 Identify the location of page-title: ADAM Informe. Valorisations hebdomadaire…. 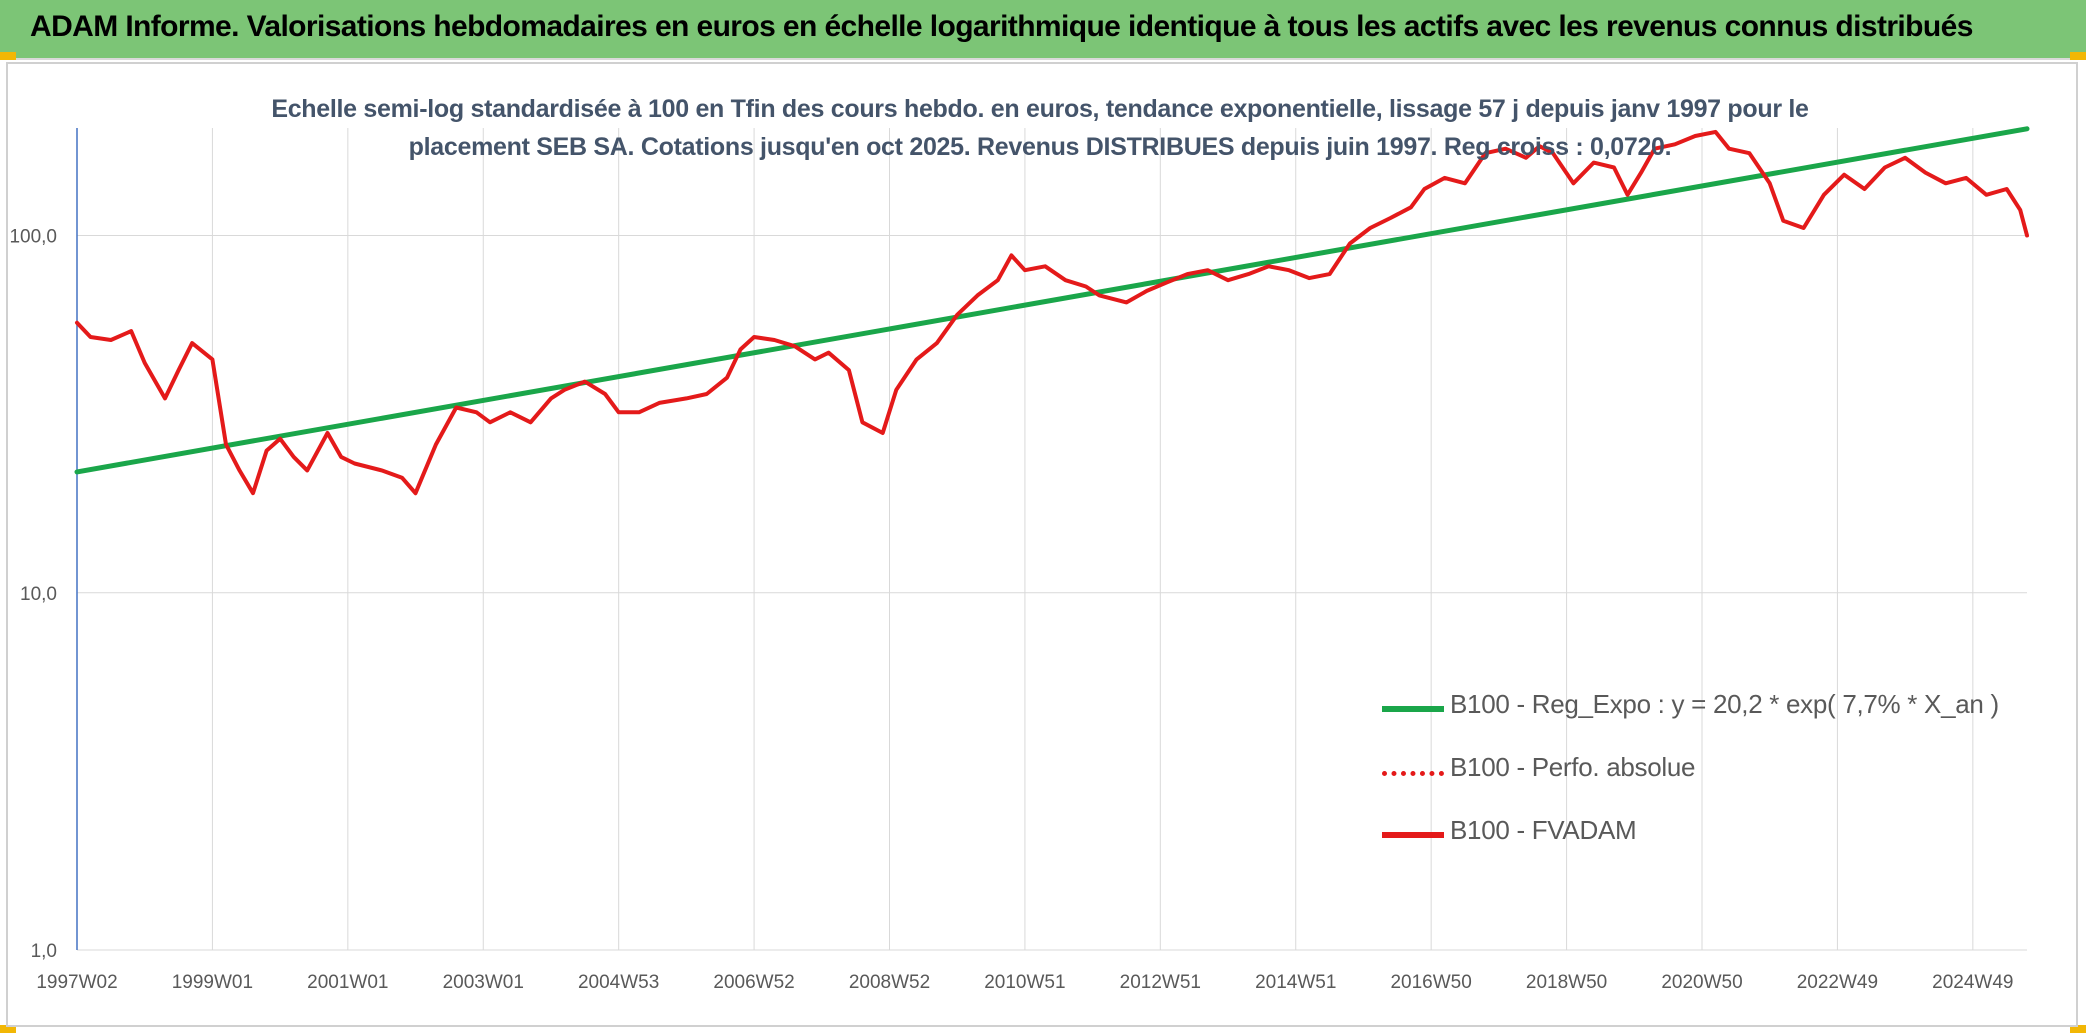
(1001, 26).